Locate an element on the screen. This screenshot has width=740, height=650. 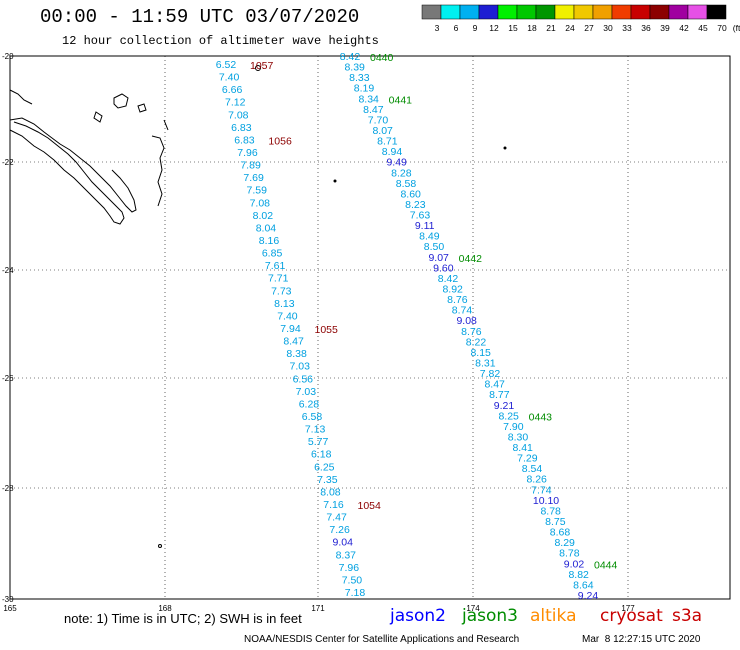
wave-height-value: 7.16 is located at coordinates (333, 505).